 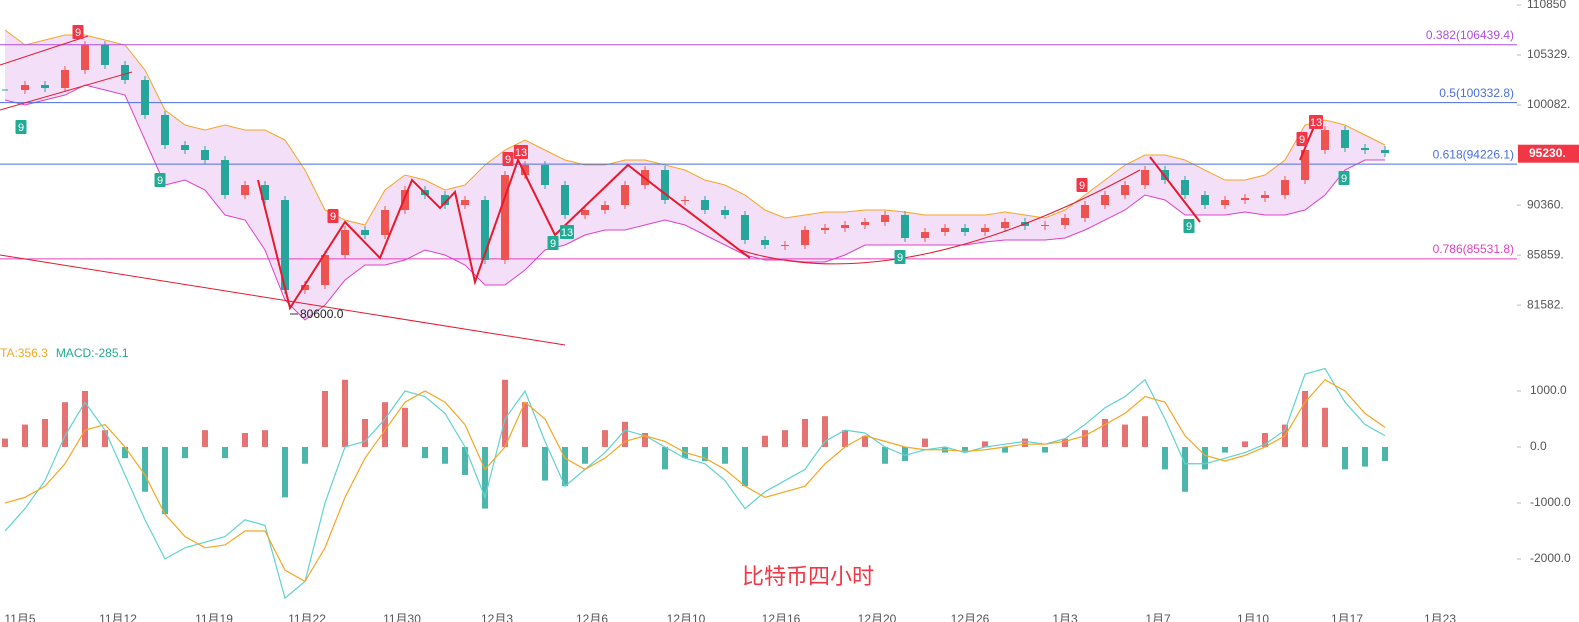 I want to click on x-tick-label: 12月6, so click(x=592, y=617).